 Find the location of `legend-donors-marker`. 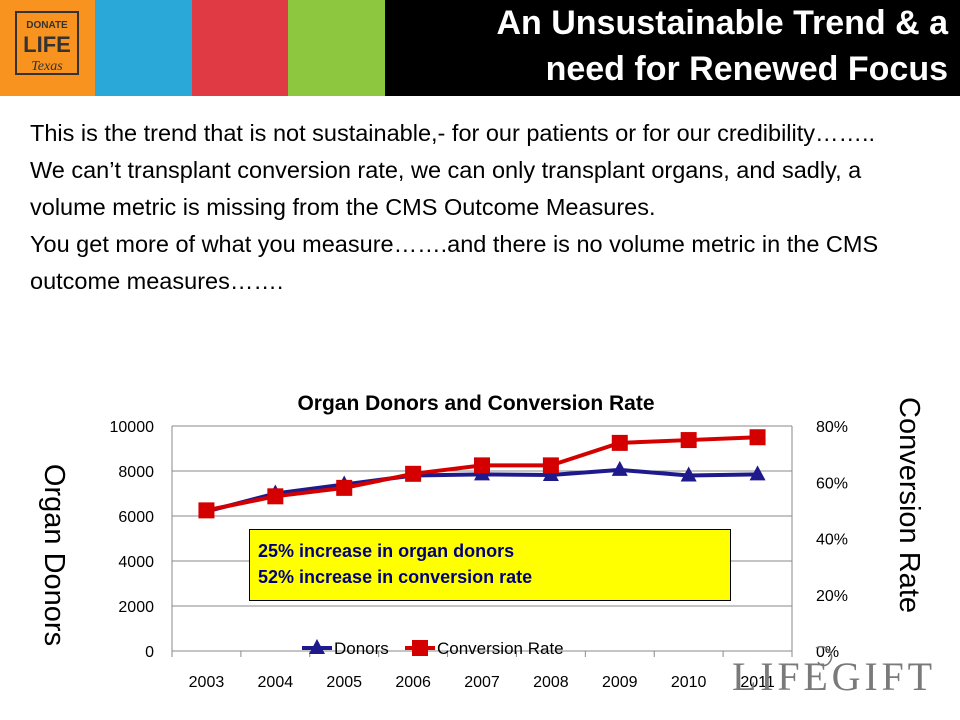

legend-donors-marker is located at coordinates (317, 646).